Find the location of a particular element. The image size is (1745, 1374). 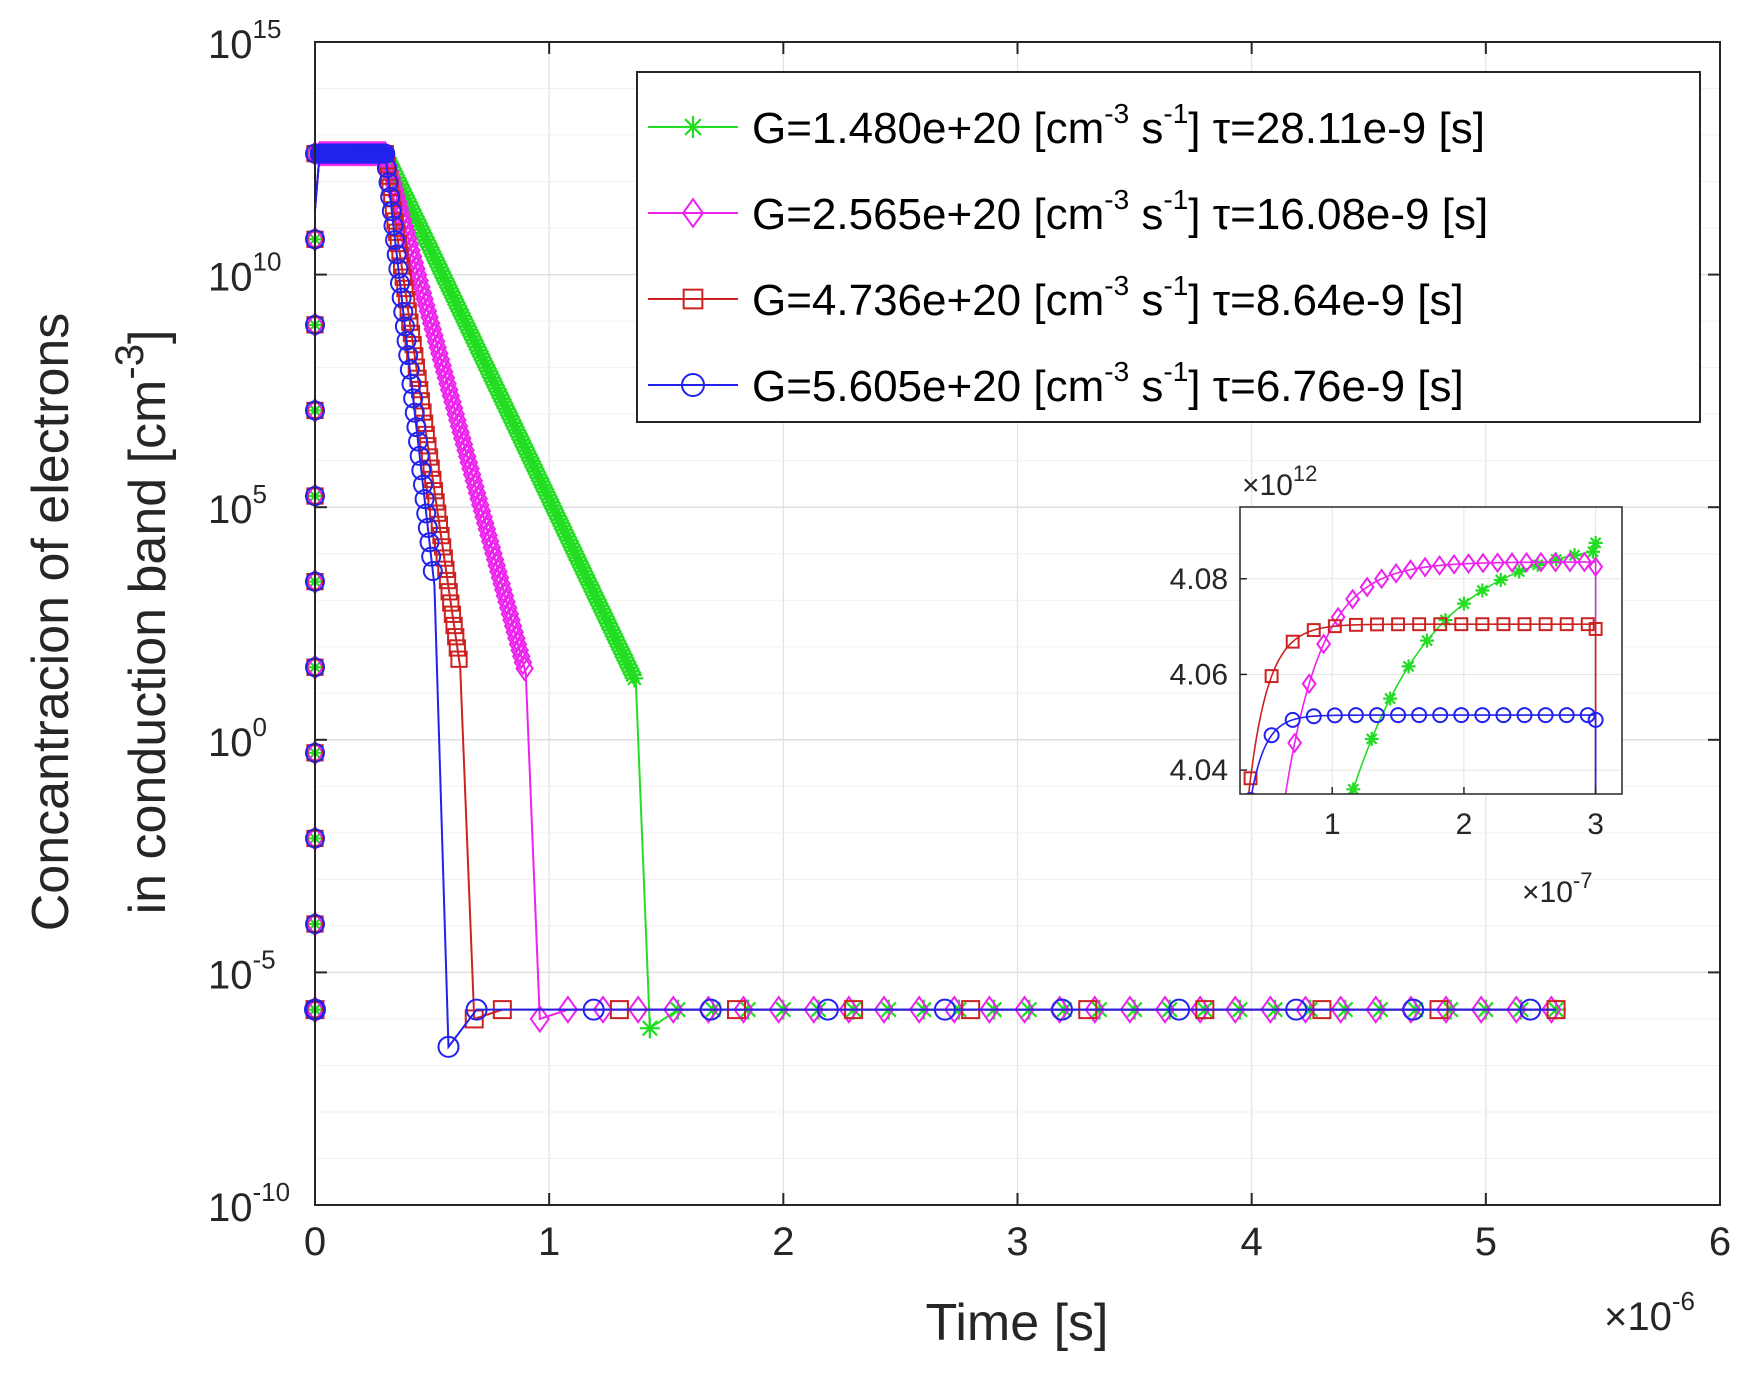

inset-y-multiplier-exp: 12 is located at coordinates (1305, 473).